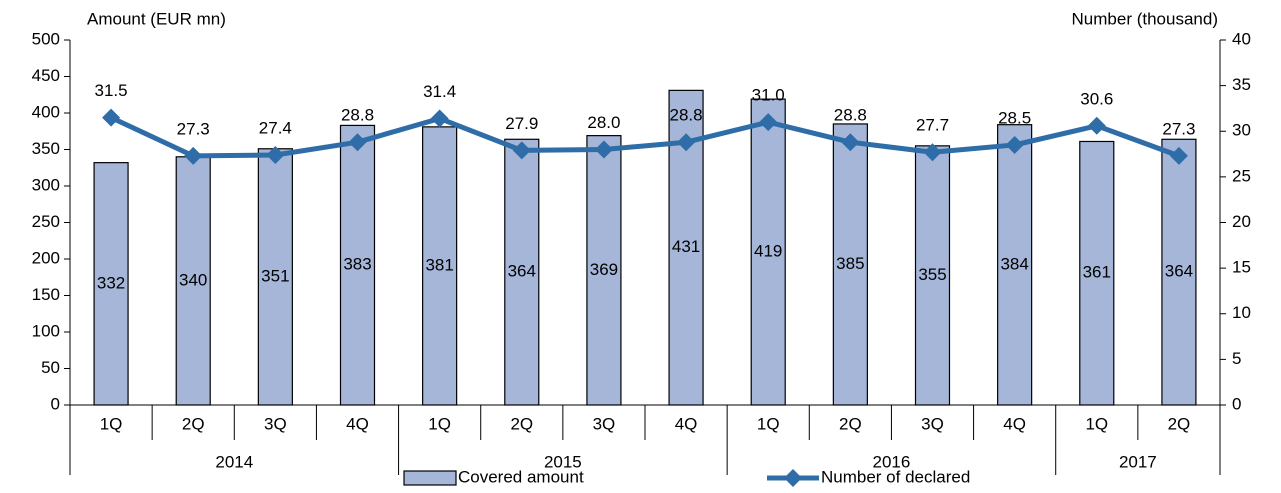 This screenshot has height=493, width=1281. What do you see at coordinates (1145, 18) in the screenshot?
I see `y2-axis-title: Number (thousand)` at bounding box center [1145, 18].